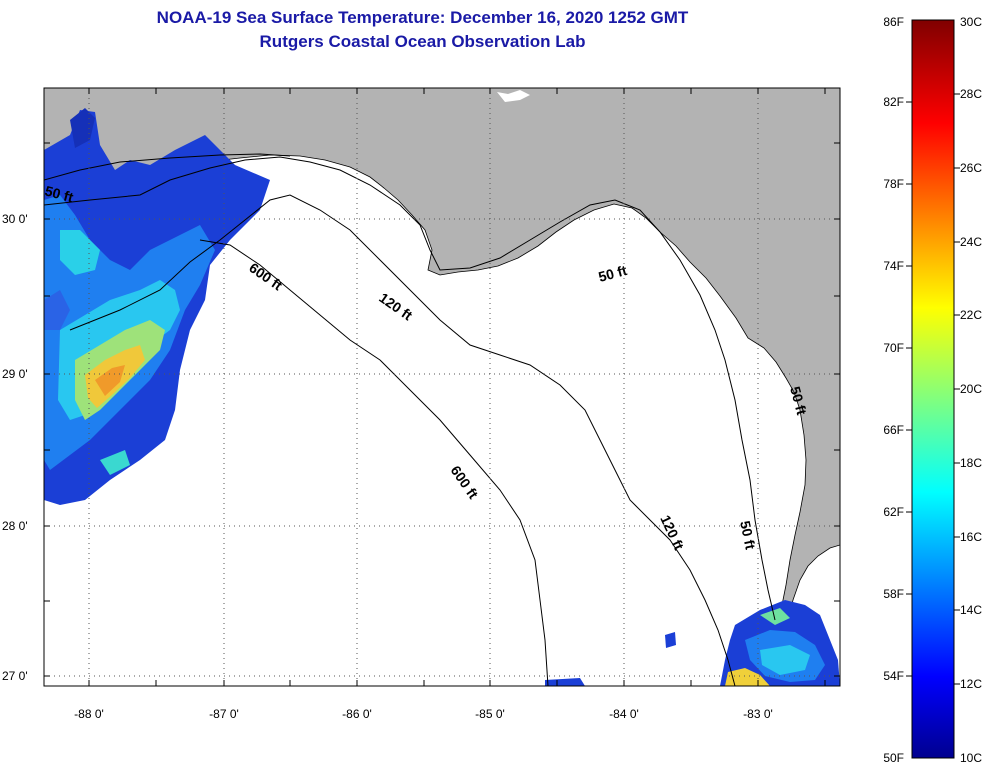 The width and height of the screenshot is (992, 770). What do you see at coordinates (357, 714) in the screenshot?
I see `lon-label: -86 0'` at bounding box center [357, 714].